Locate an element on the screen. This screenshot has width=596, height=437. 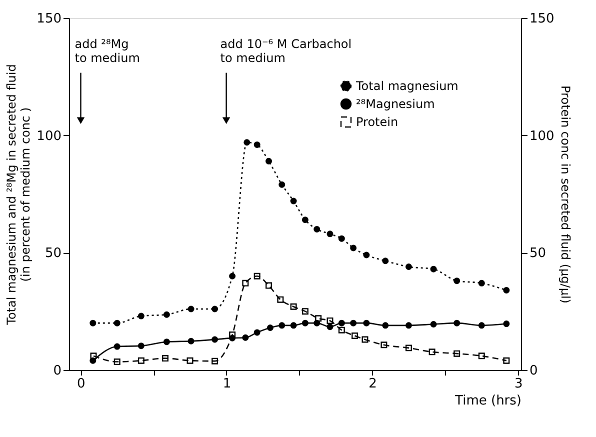
x-tick-label: 2 is located at coordinates (372, 384).